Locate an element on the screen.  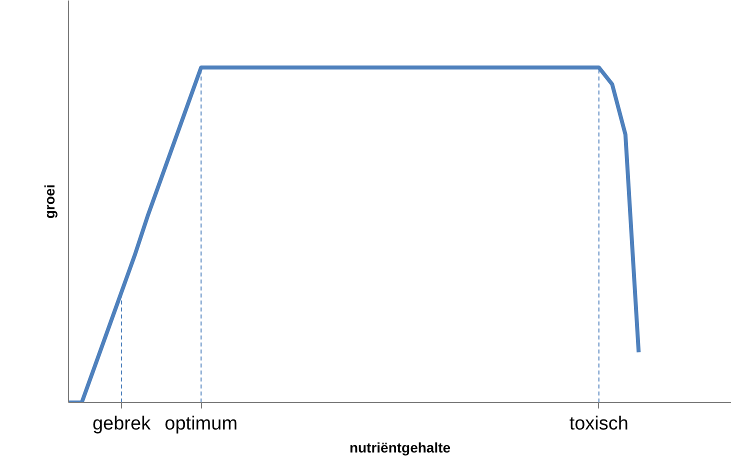
x-tick-label: gebrek is located at coordinates (122, 424).